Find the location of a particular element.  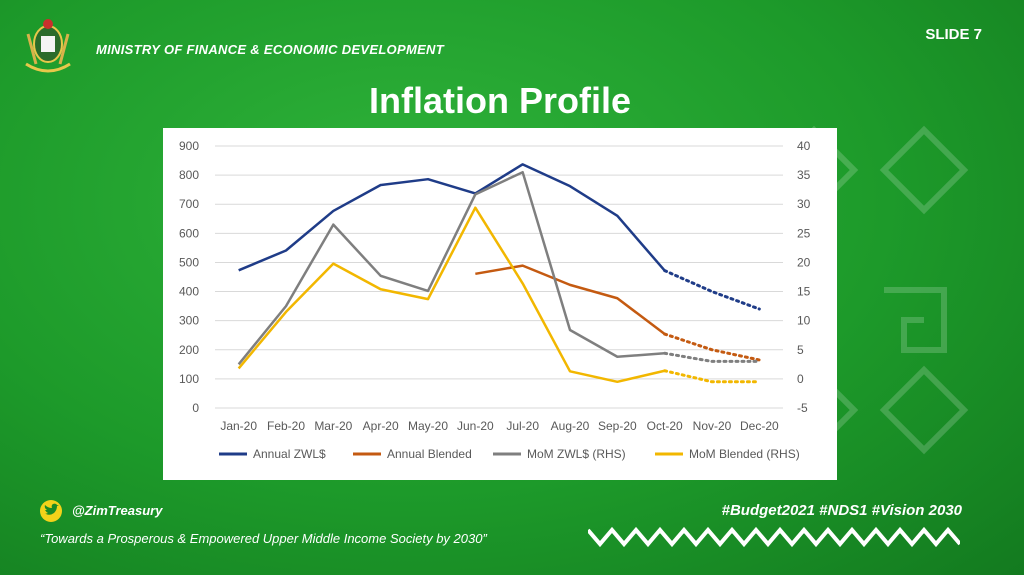

x-tick-label: Sep-20 is located at coordinates (617, 426).